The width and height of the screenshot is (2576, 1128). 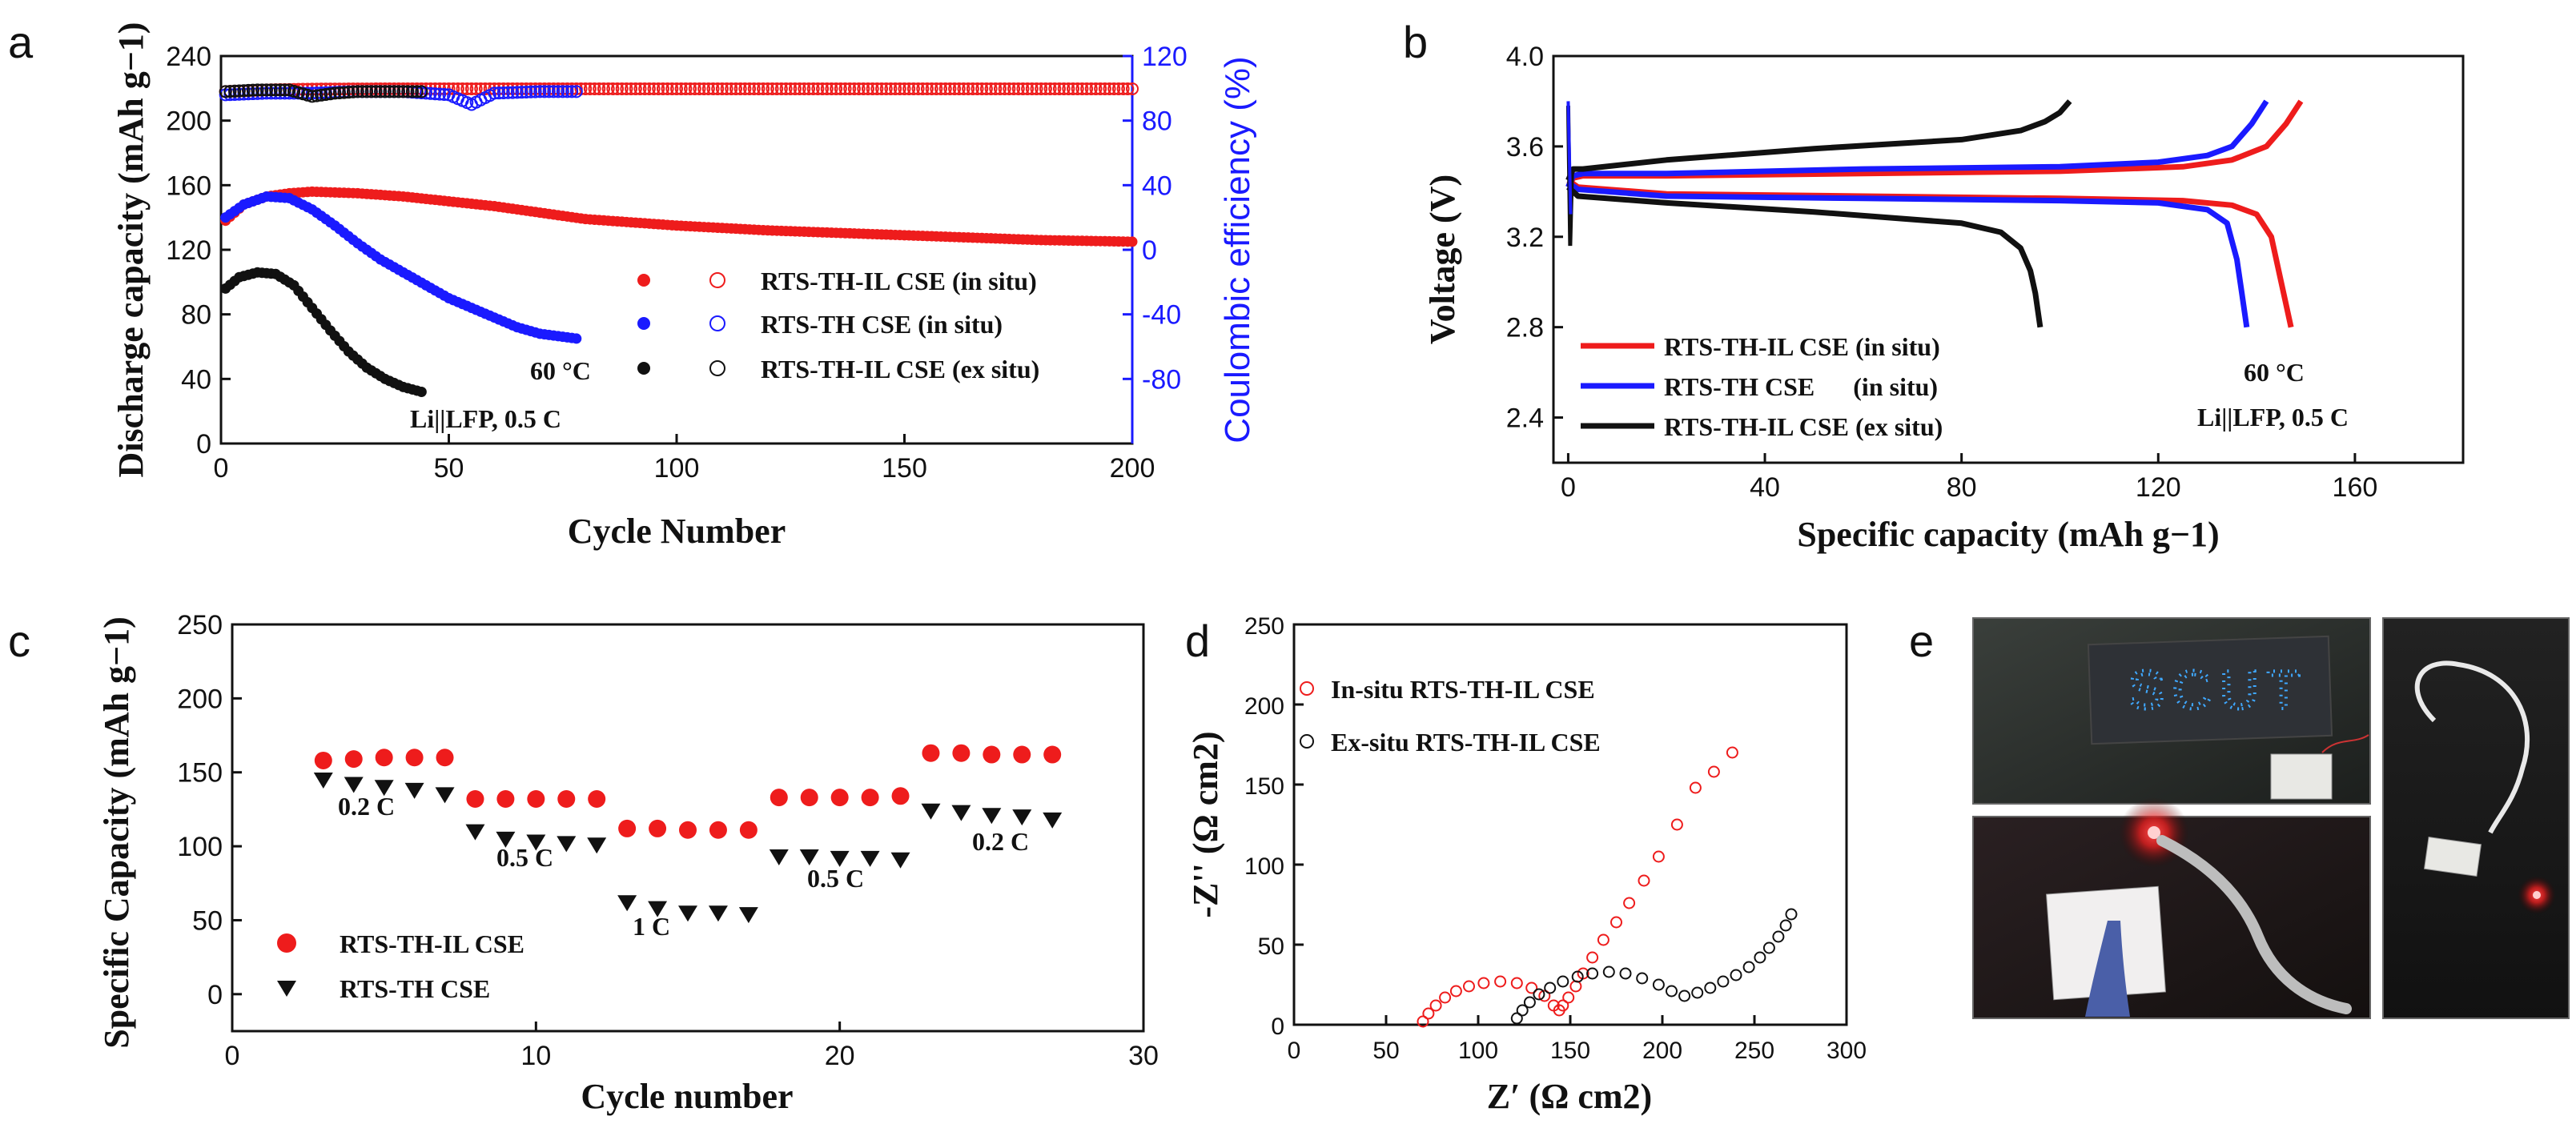 What do you see at coordinates (1161, 379) in the screenshot?
I see `y-tick-label: -80` at bounding box center [1161, 379].